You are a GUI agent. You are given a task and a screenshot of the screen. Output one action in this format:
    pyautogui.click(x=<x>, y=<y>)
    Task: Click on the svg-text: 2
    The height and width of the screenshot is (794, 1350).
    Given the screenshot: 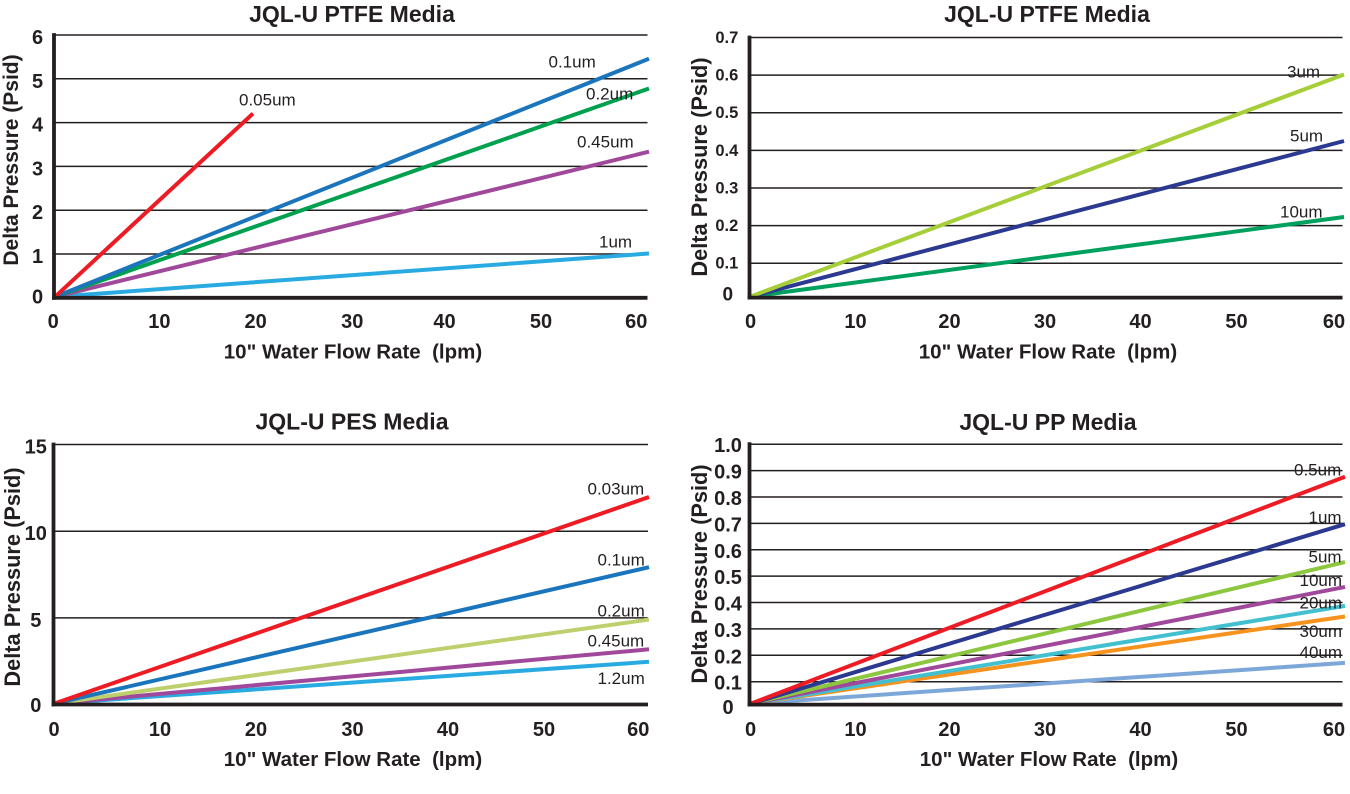 What is the action you would take?
    pyautogui.click(x=37, y=213)
    